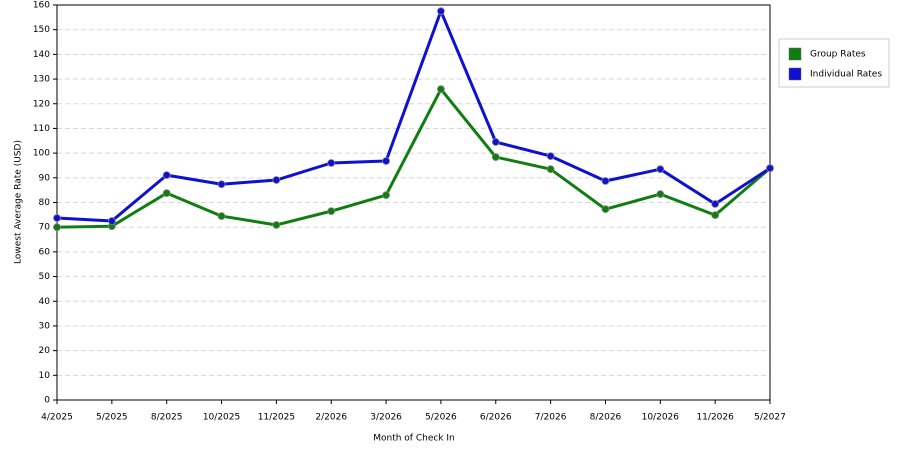 Image resolution: width=900 pixels, height=450 pixels. Describe the element at coordinates (19, 202) in the screenshot. I see `y-axis-label: Lowest Average Rate (USD)` at that location.